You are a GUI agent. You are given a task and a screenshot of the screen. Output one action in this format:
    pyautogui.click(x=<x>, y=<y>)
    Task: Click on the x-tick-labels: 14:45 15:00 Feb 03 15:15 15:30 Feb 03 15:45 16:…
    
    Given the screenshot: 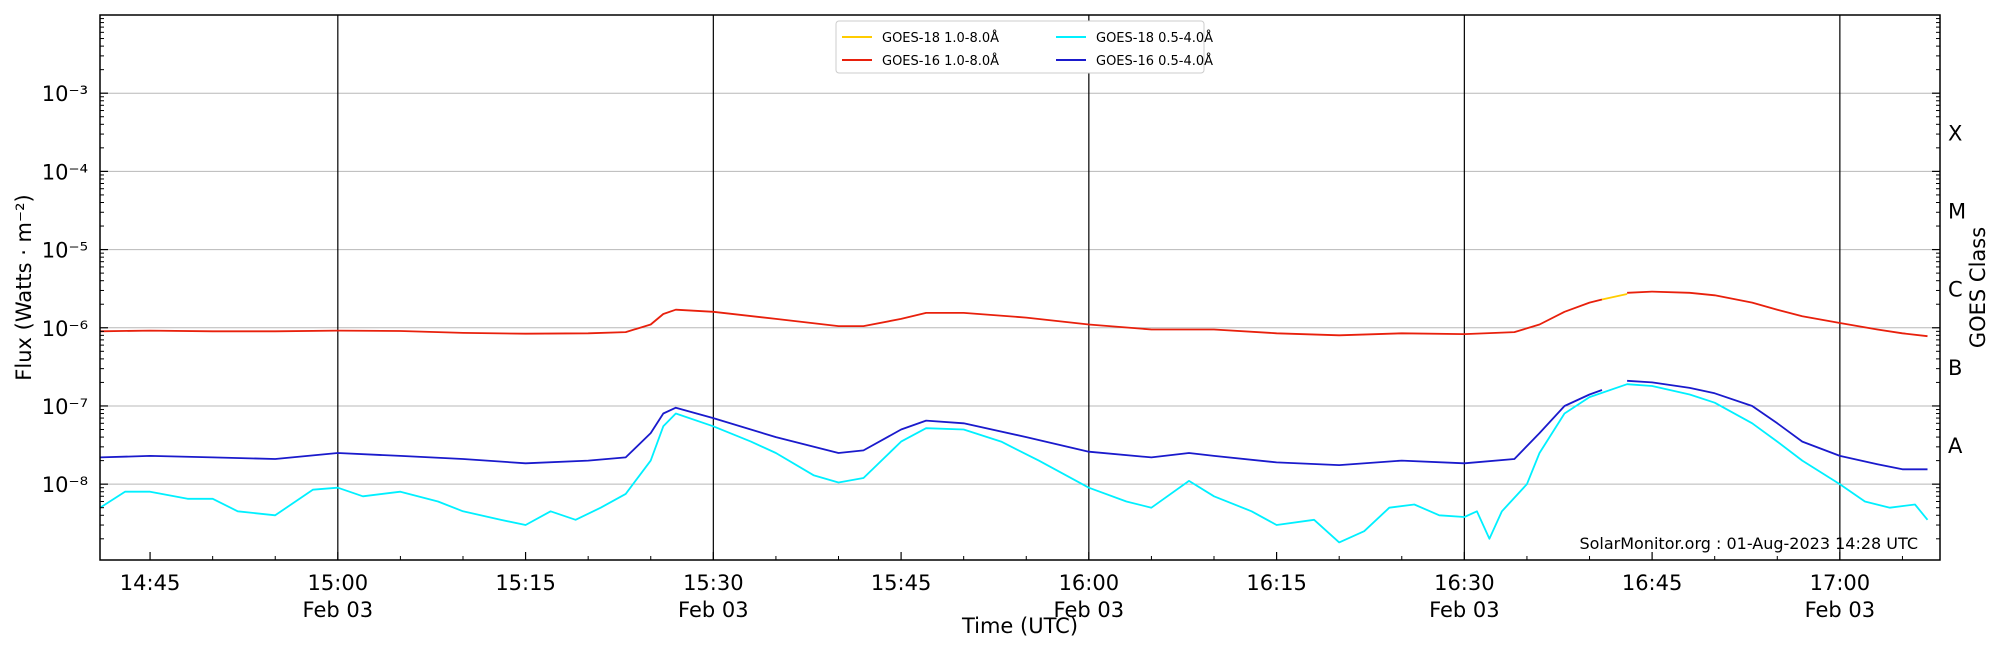 What is the action you would take?
    pyautogui.click(x=997, y=596)
    